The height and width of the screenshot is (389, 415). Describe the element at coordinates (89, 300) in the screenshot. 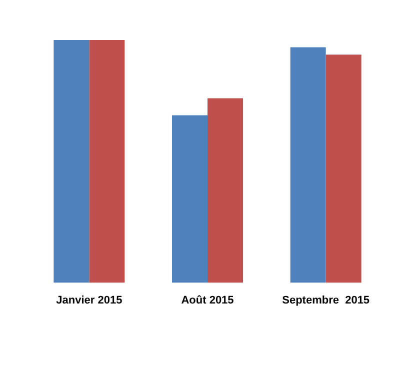

I see `x-tick-label: Janvier 2015` at that location.